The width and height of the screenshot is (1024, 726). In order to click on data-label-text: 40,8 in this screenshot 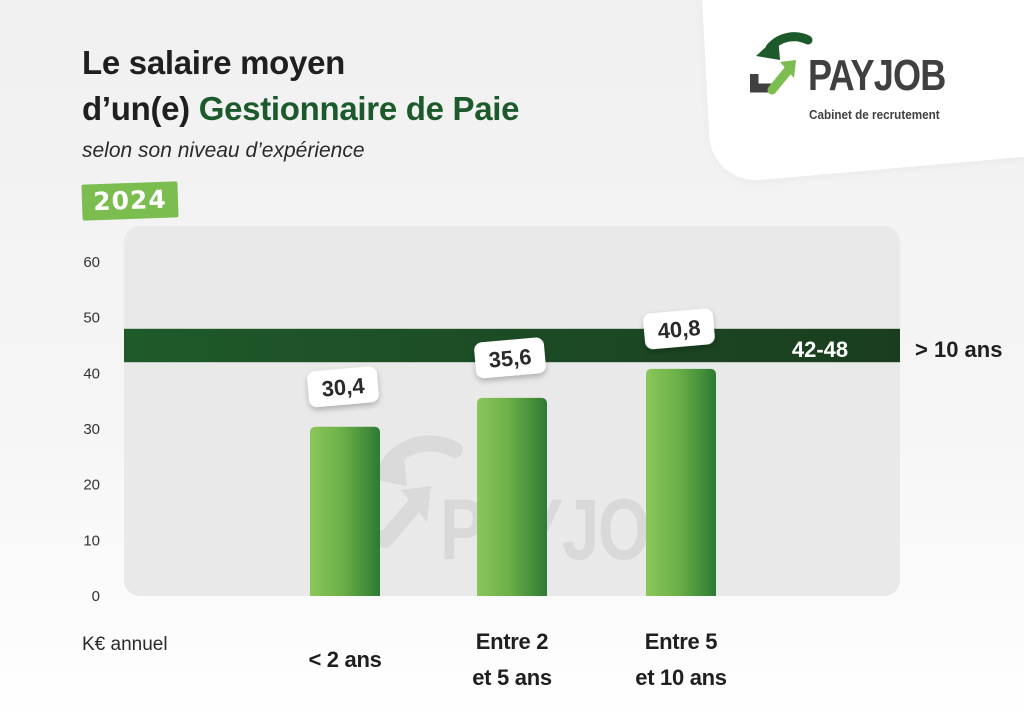, I will do `click(679, 329)`.